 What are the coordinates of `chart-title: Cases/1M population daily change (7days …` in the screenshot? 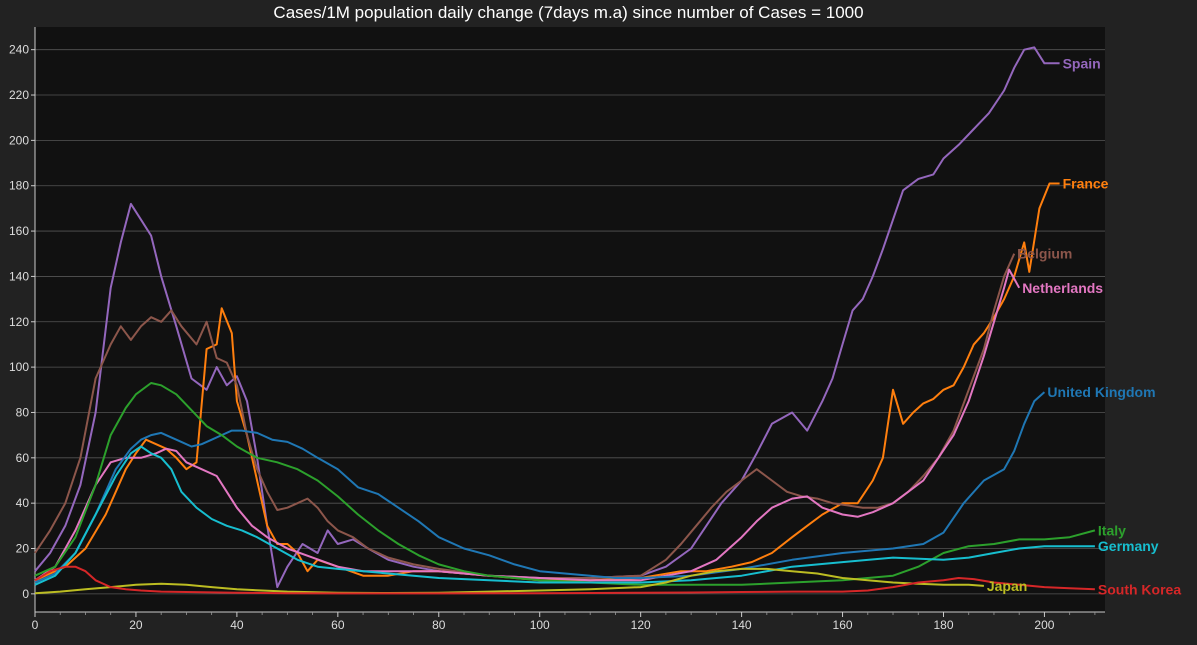 It's located at (568, 12).